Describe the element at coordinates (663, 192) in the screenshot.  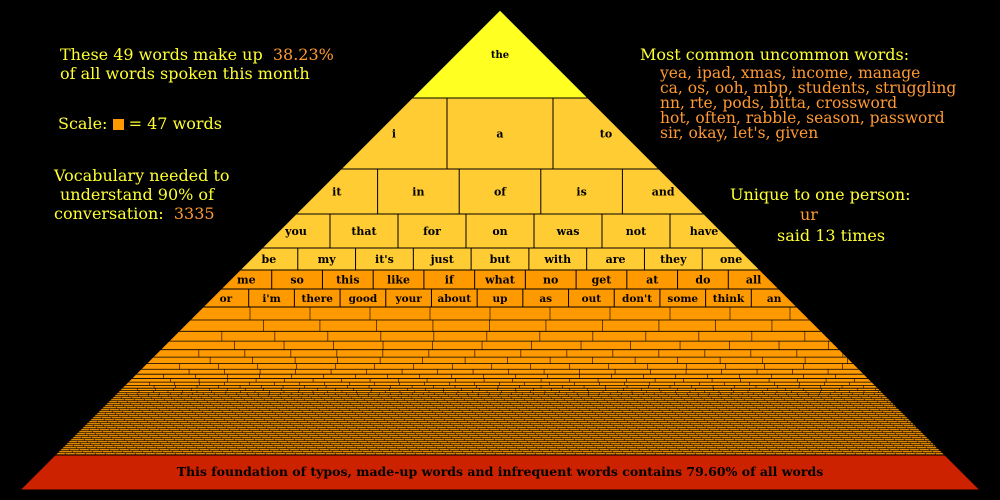
I see `word-label: and` at that location.